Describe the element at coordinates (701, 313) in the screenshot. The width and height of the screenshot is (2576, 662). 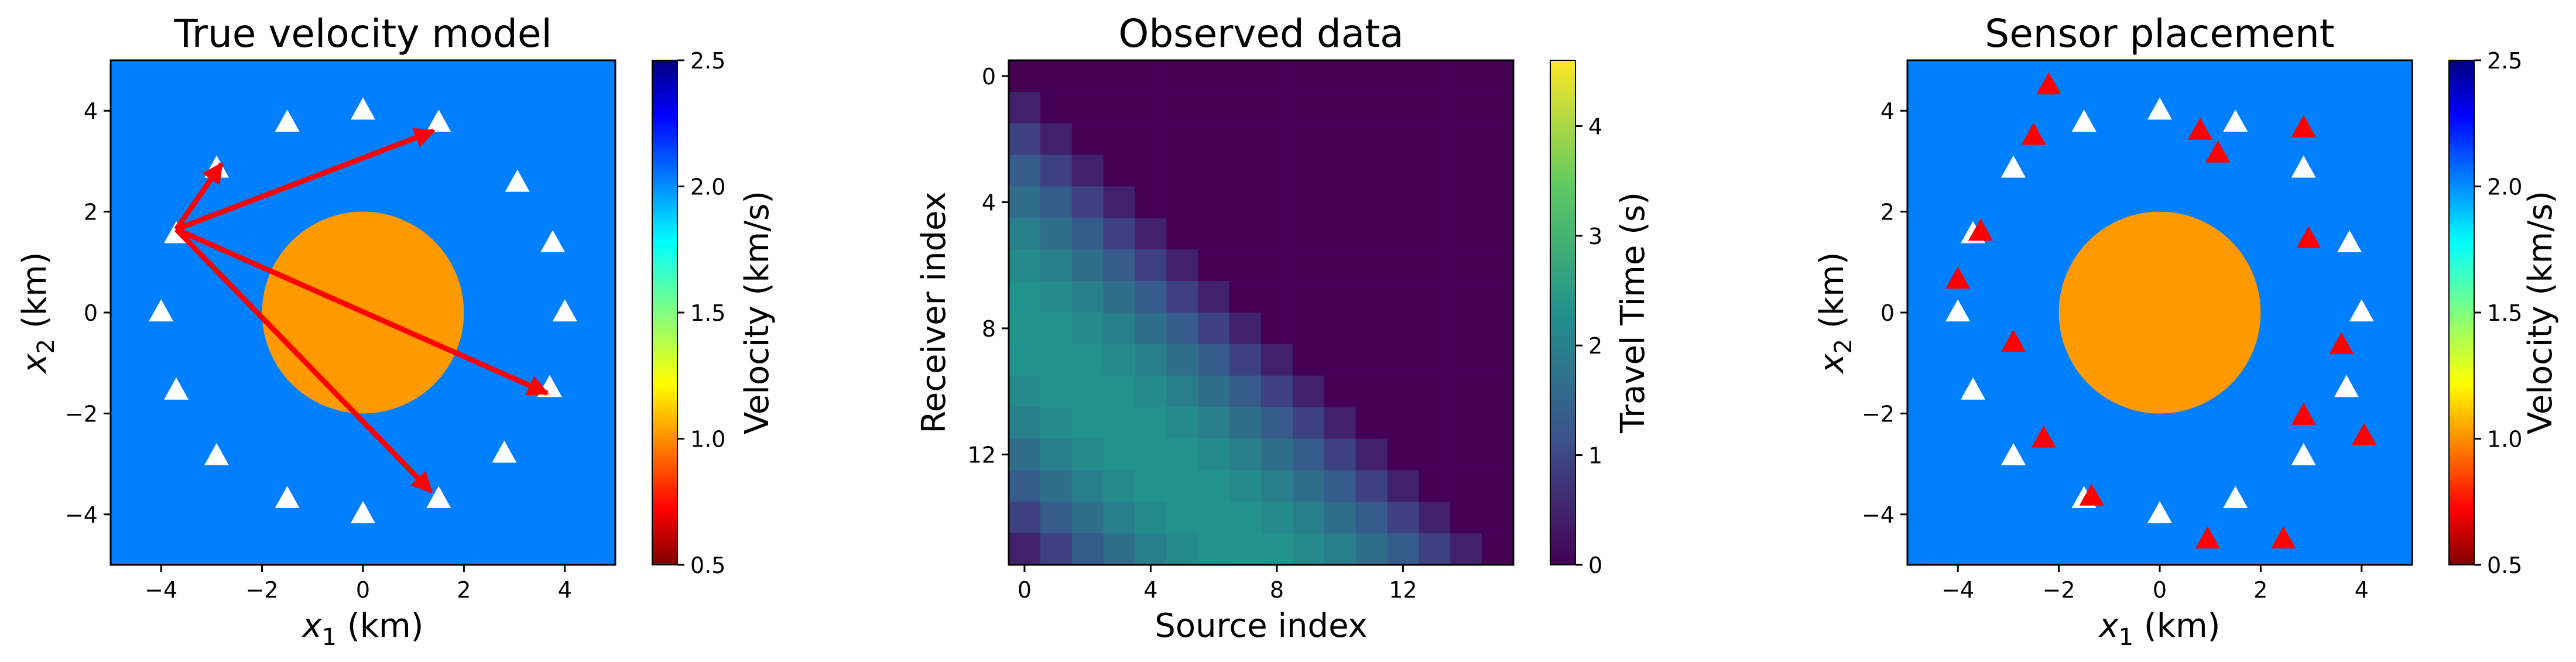
I see `panel-1-colorbar-ticks: 0.5 1.0 1.5 2.0 2.5` at that location.